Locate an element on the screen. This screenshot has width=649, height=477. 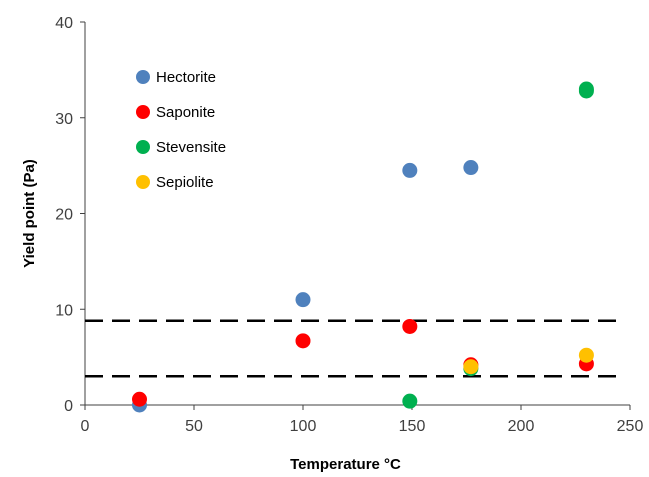
legend: Hectorite Saponite Stevensite Sepiolite is located at coordinates (181, 130).